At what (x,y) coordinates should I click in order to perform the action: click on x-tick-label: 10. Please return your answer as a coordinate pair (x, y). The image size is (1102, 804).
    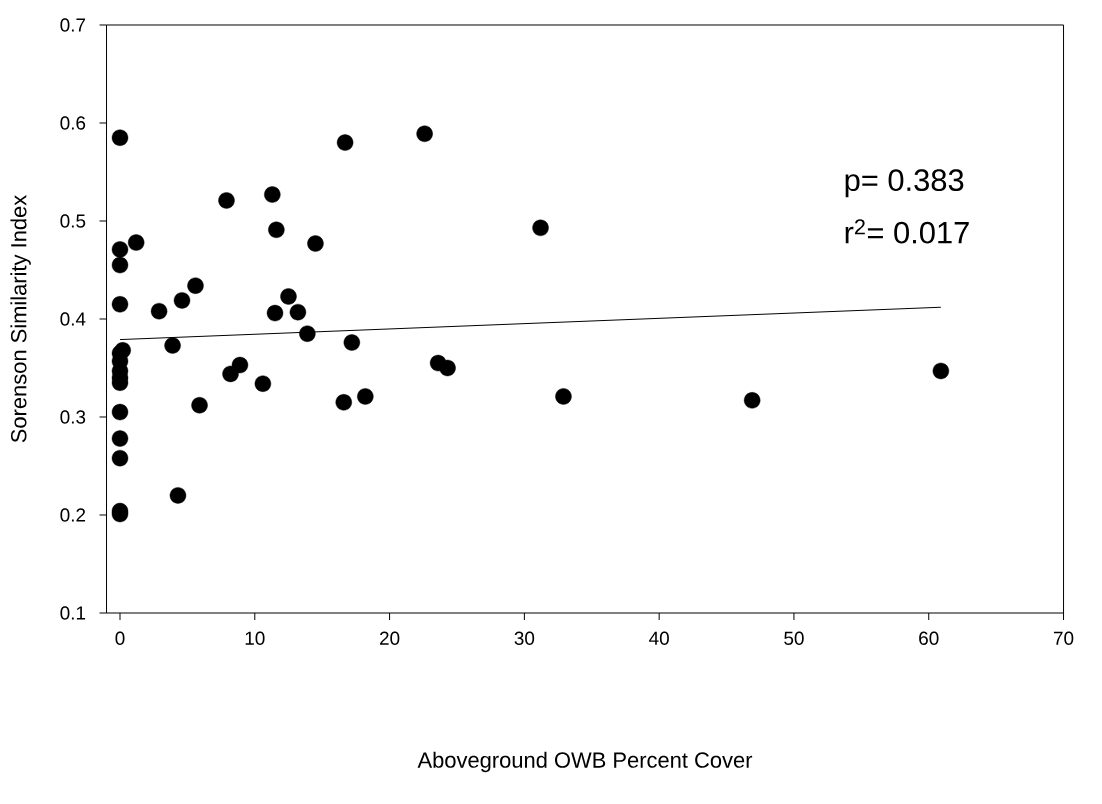
    Looking at the image, I should click on (255, 638).